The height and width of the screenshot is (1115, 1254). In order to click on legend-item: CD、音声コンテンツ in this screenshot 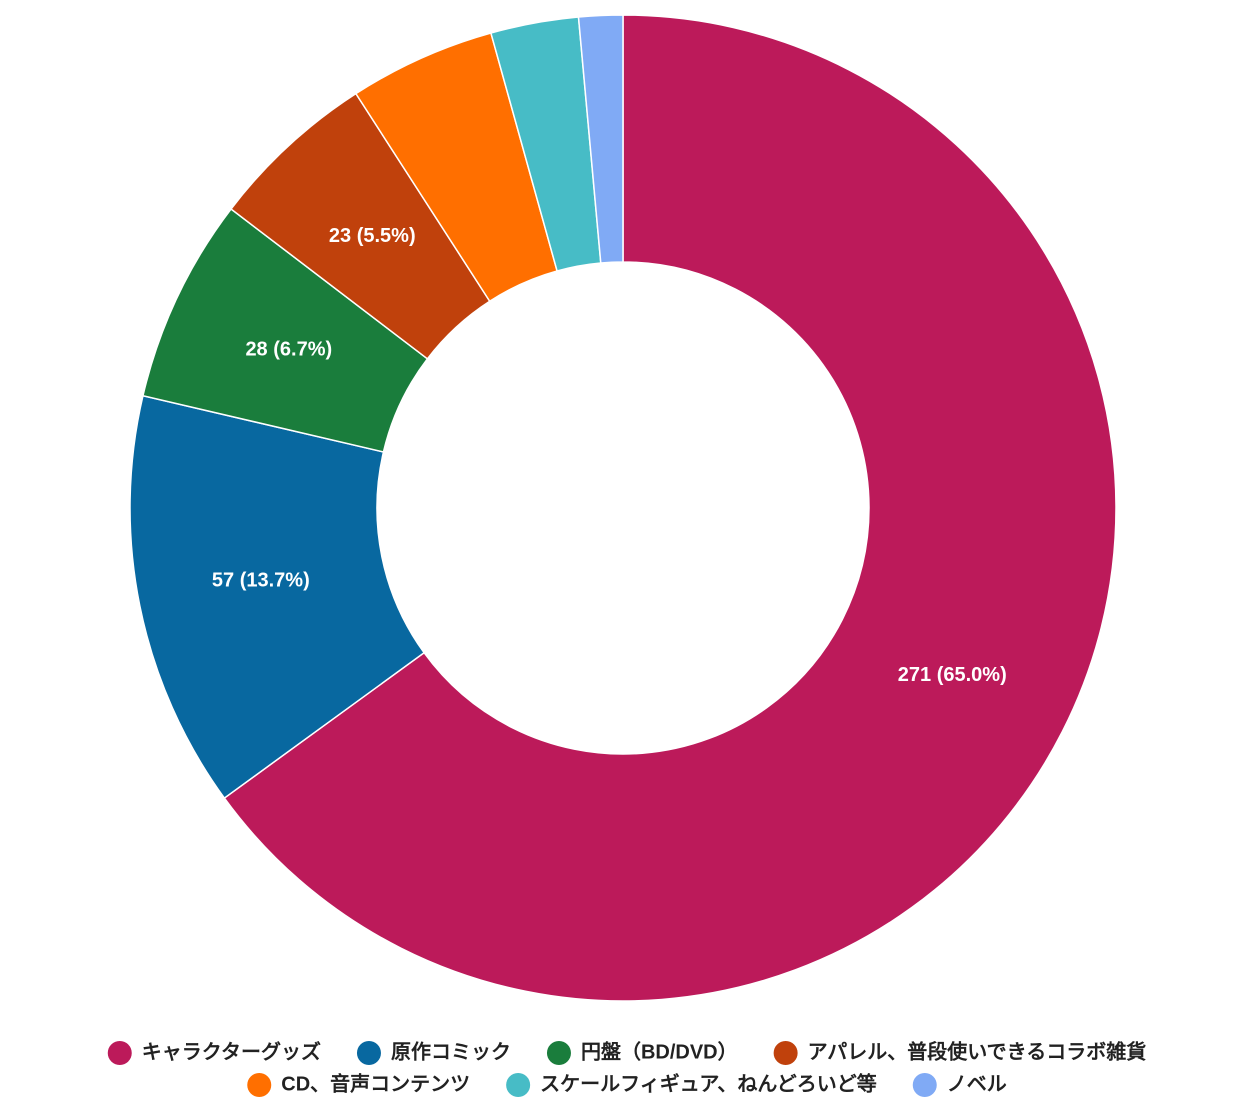, I will do `click(358, 1084)`.